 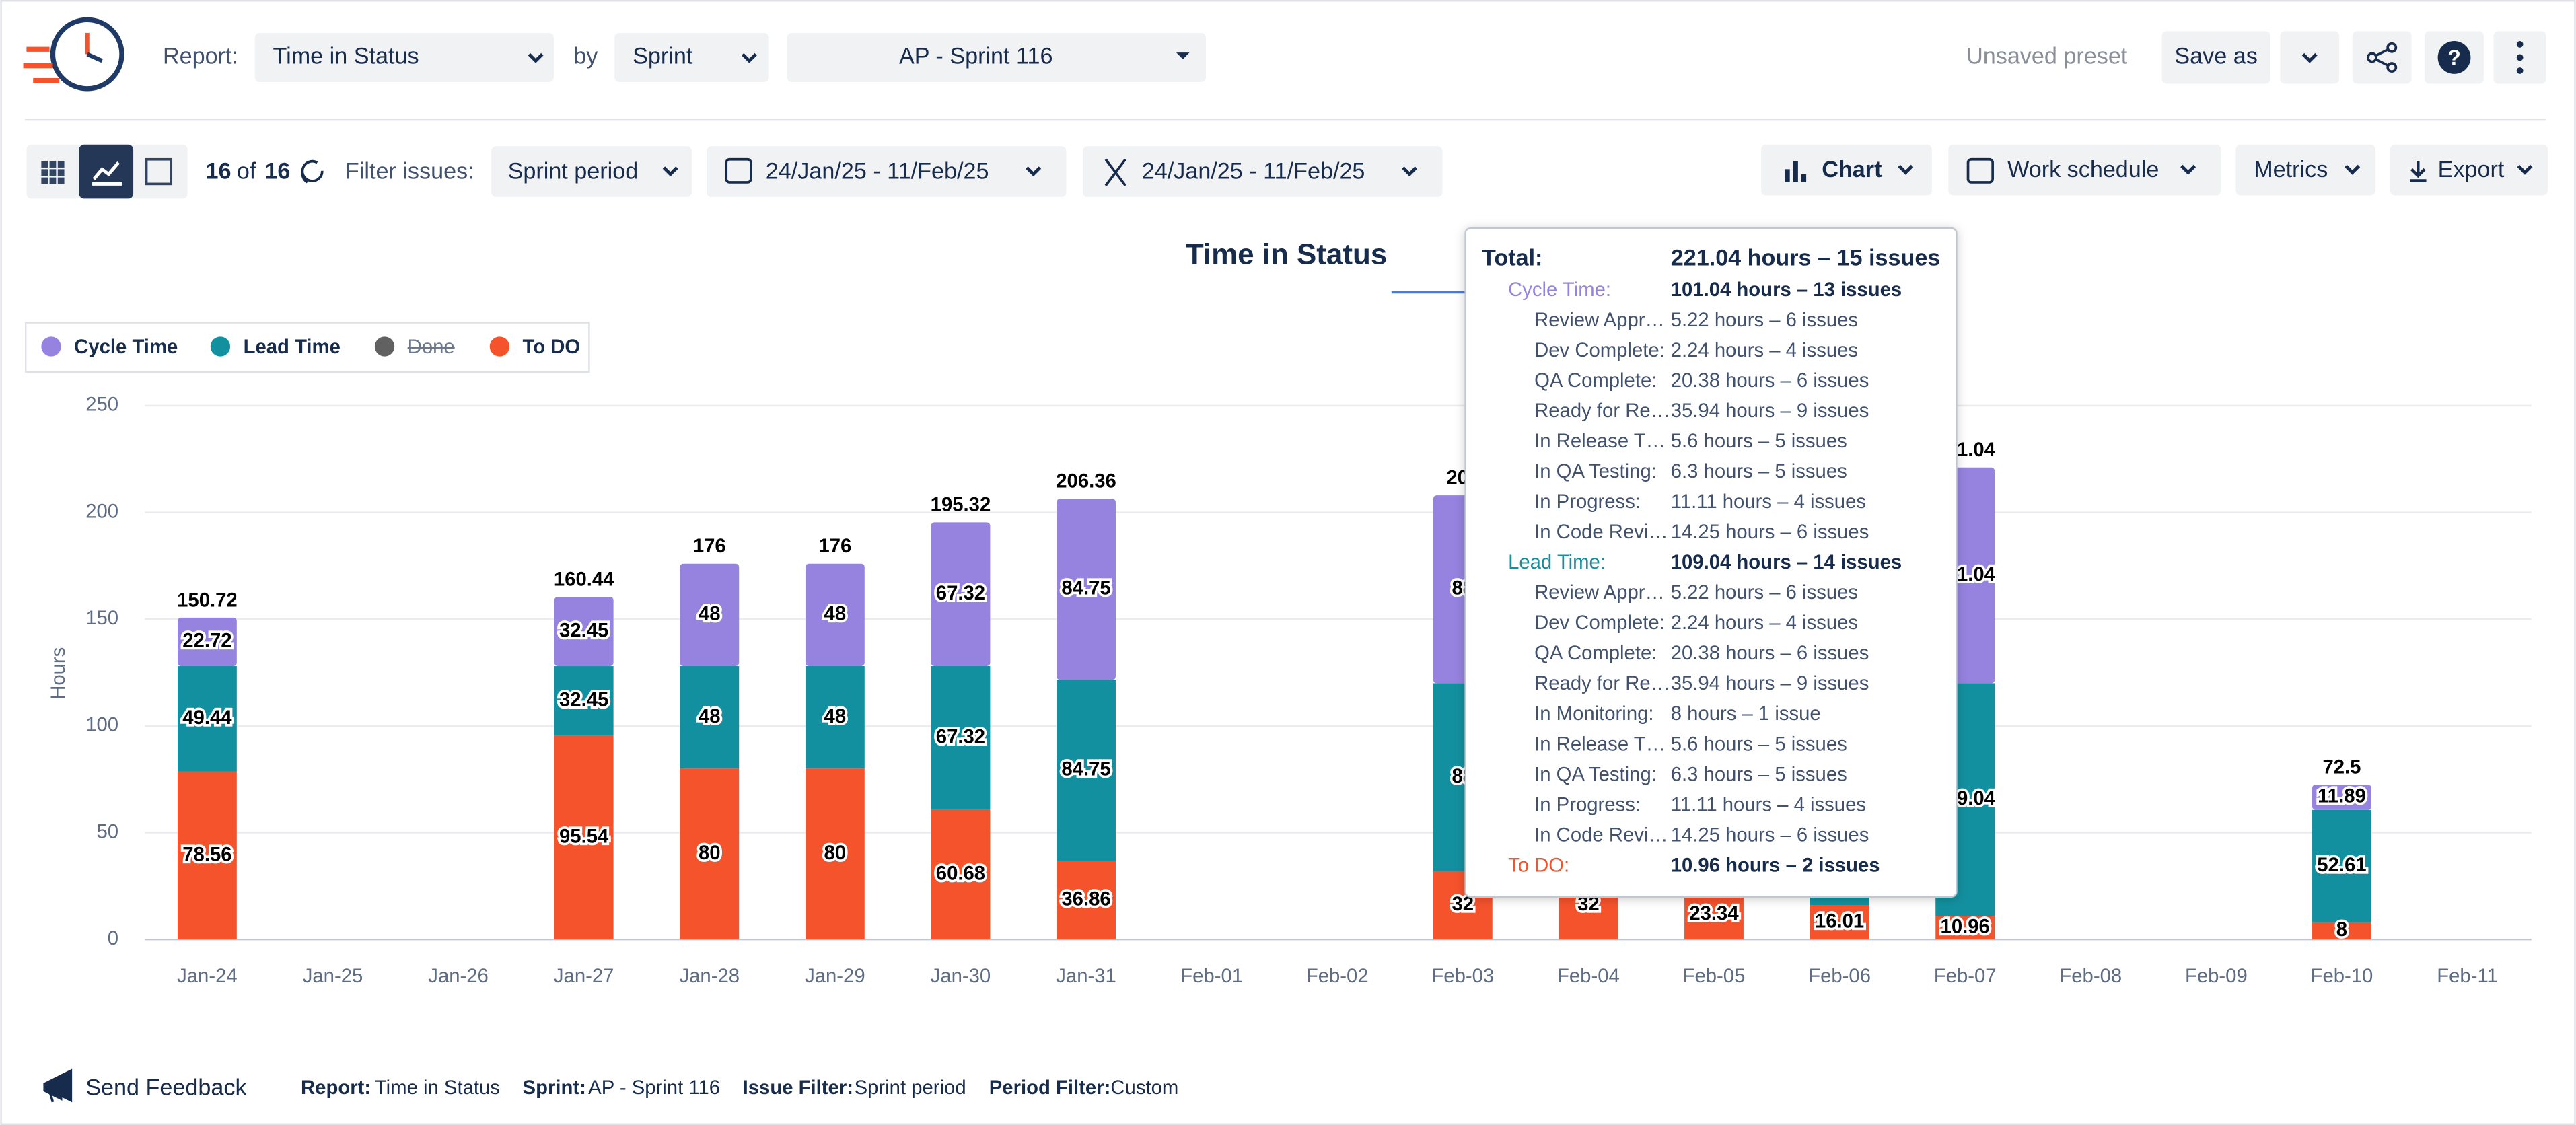 I want to click on value-label: 22.72, so click(x=206, y=641).